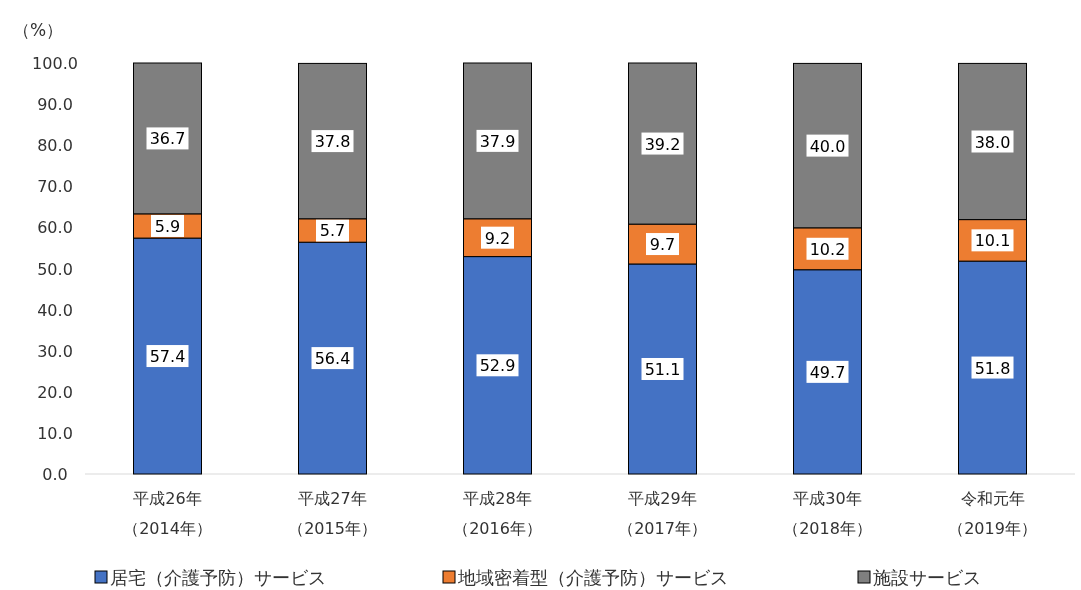  I want to click on data-label: 39.2, so click(662, 144).